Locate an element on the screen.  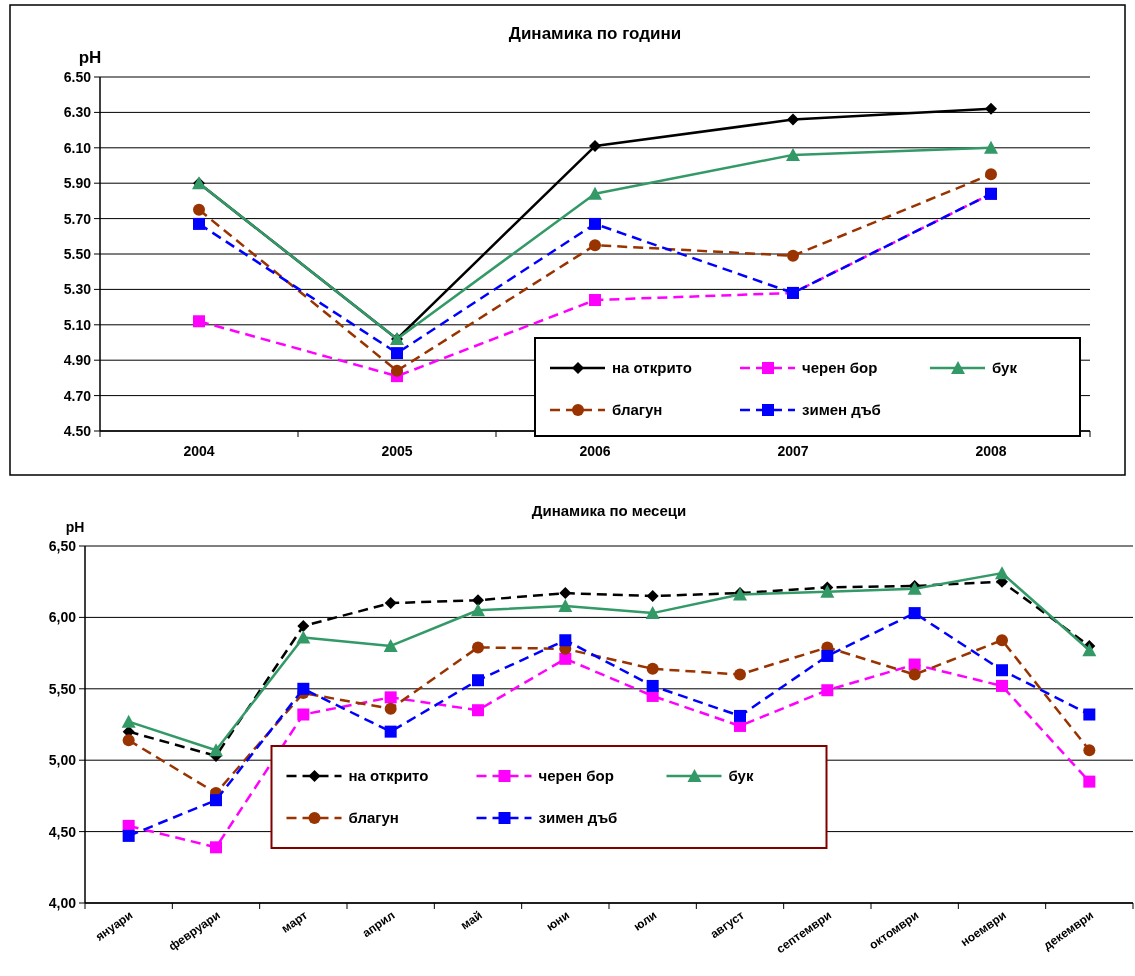
x-tick-label: май is located at coordinates (471, 920).